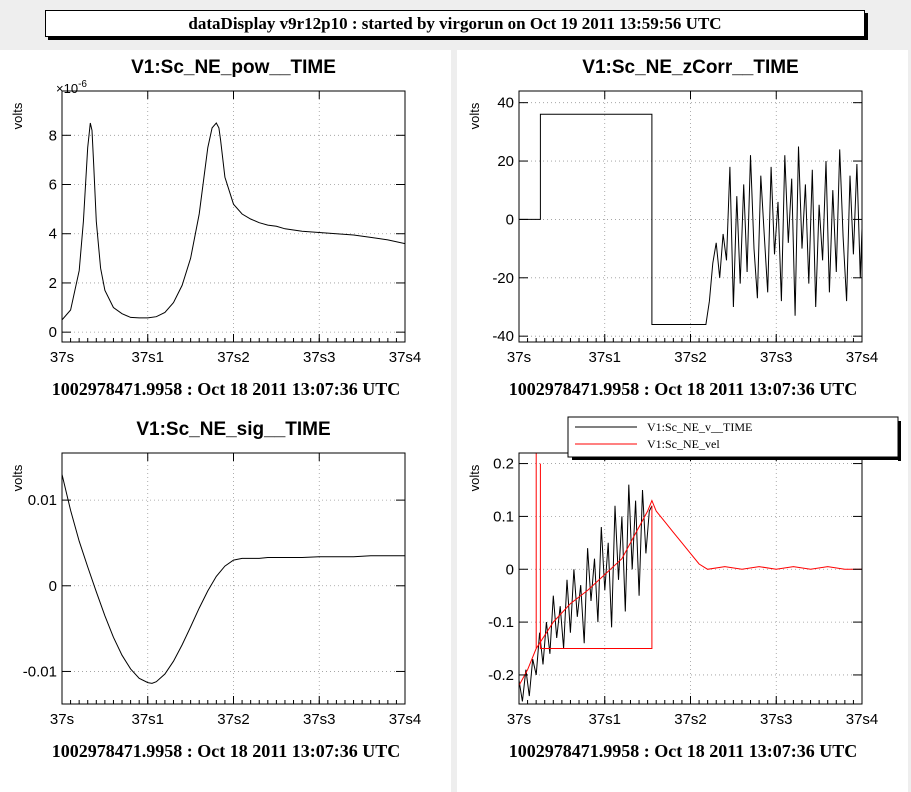 This screenshot has width=911, height=792. What do you see at coordinates (53, 135) in the screenshot?
I see `y-tick-label: 8` at bounding box center [53, 135].